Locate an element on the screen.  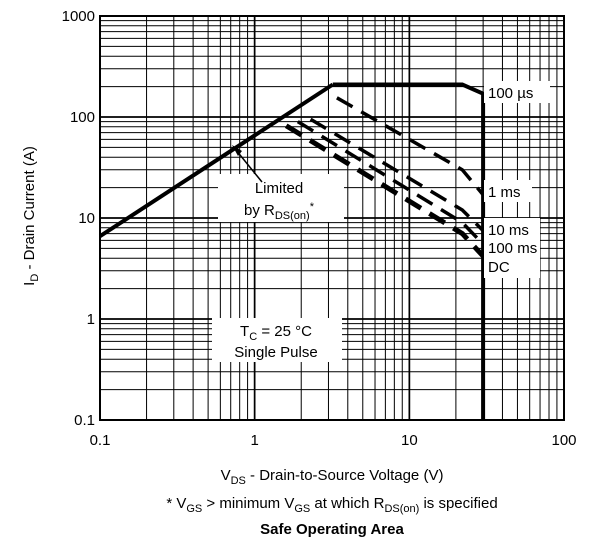
y-tick-label: 10 is located at coordinates (86, 218).